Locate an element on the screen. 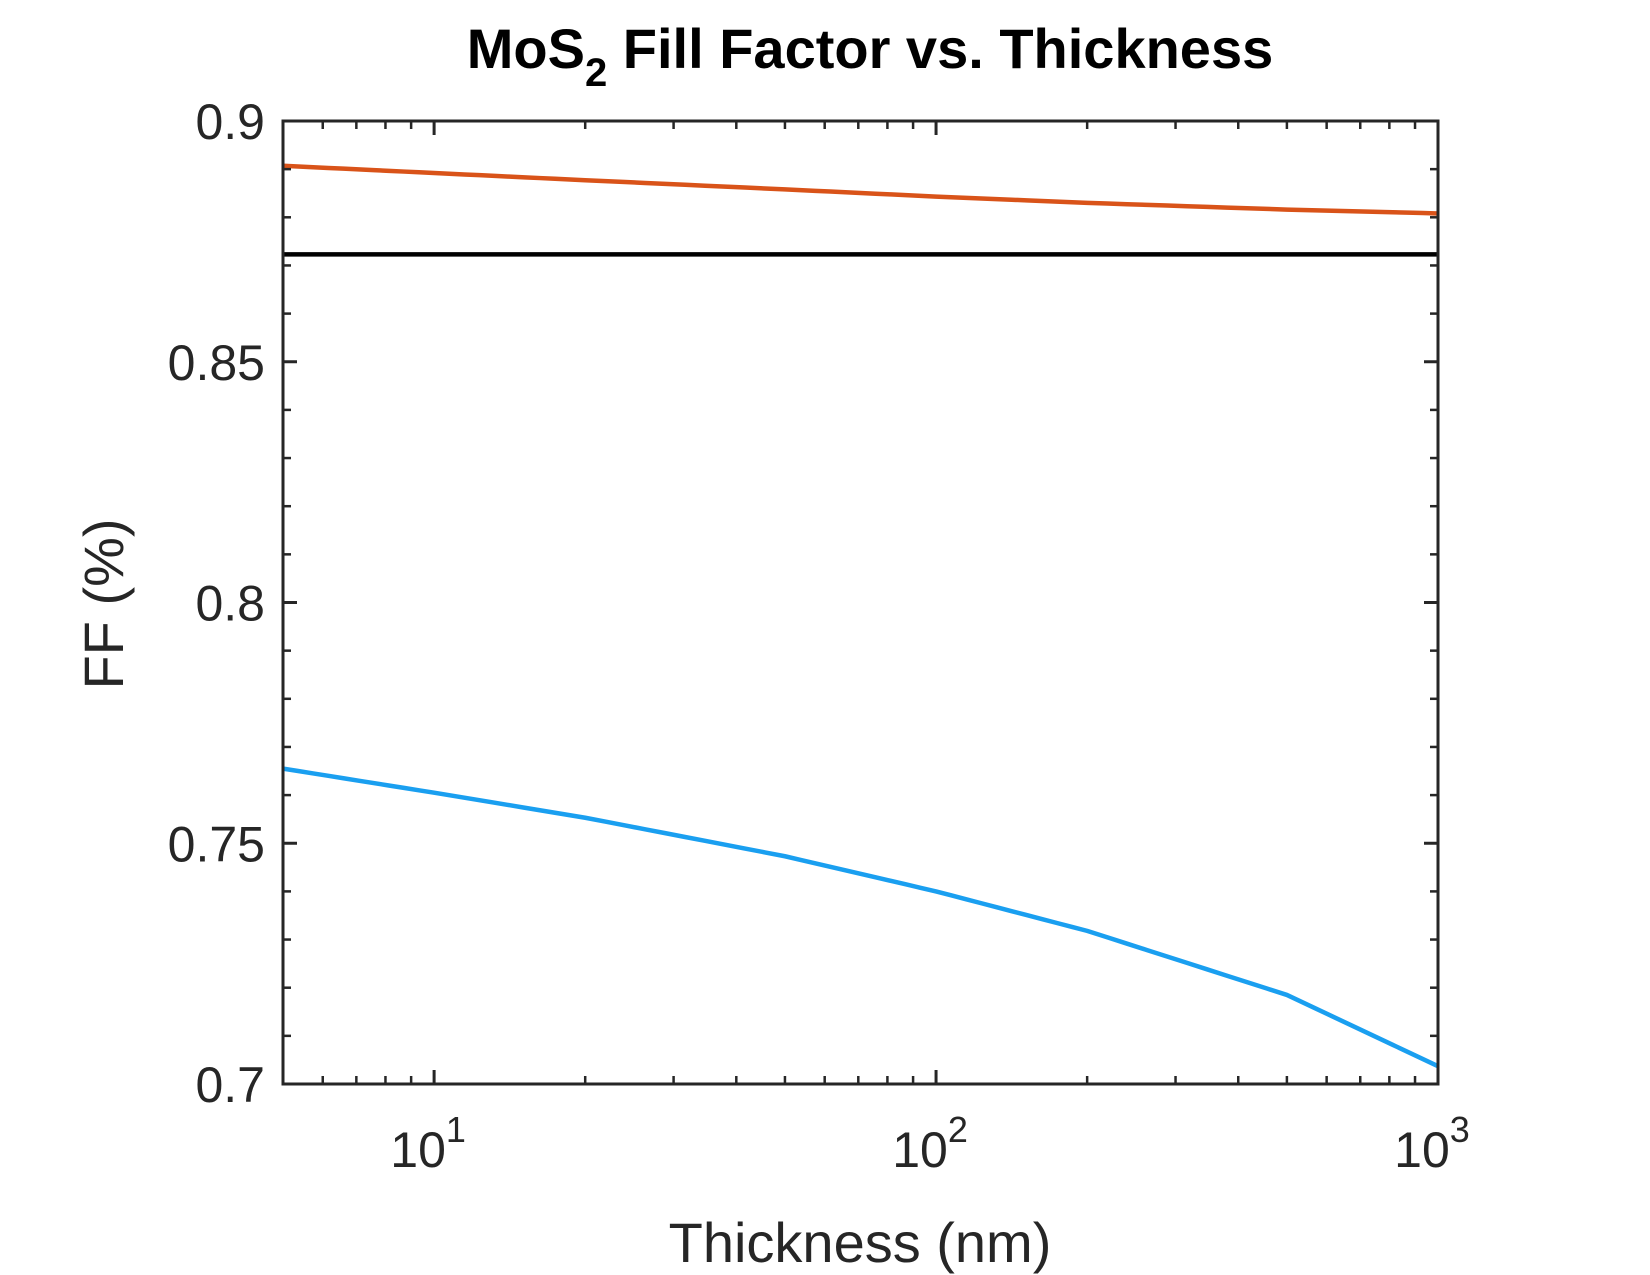 The height and width of the screenshot is (1275, 1650). y-tick-label: 0.85 is located at coordinates (216, 363).